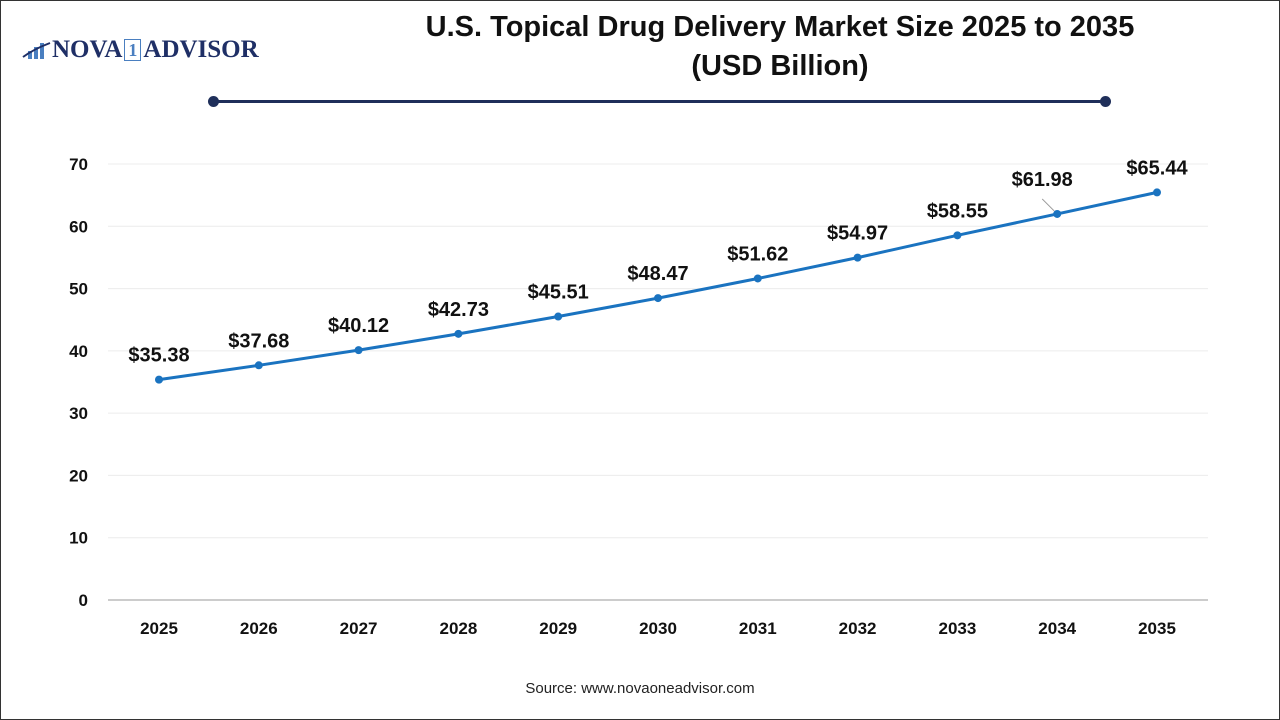 The image size is (1280, 720). I want to click on logo-text-nova: NOVA, so click(87, 49).